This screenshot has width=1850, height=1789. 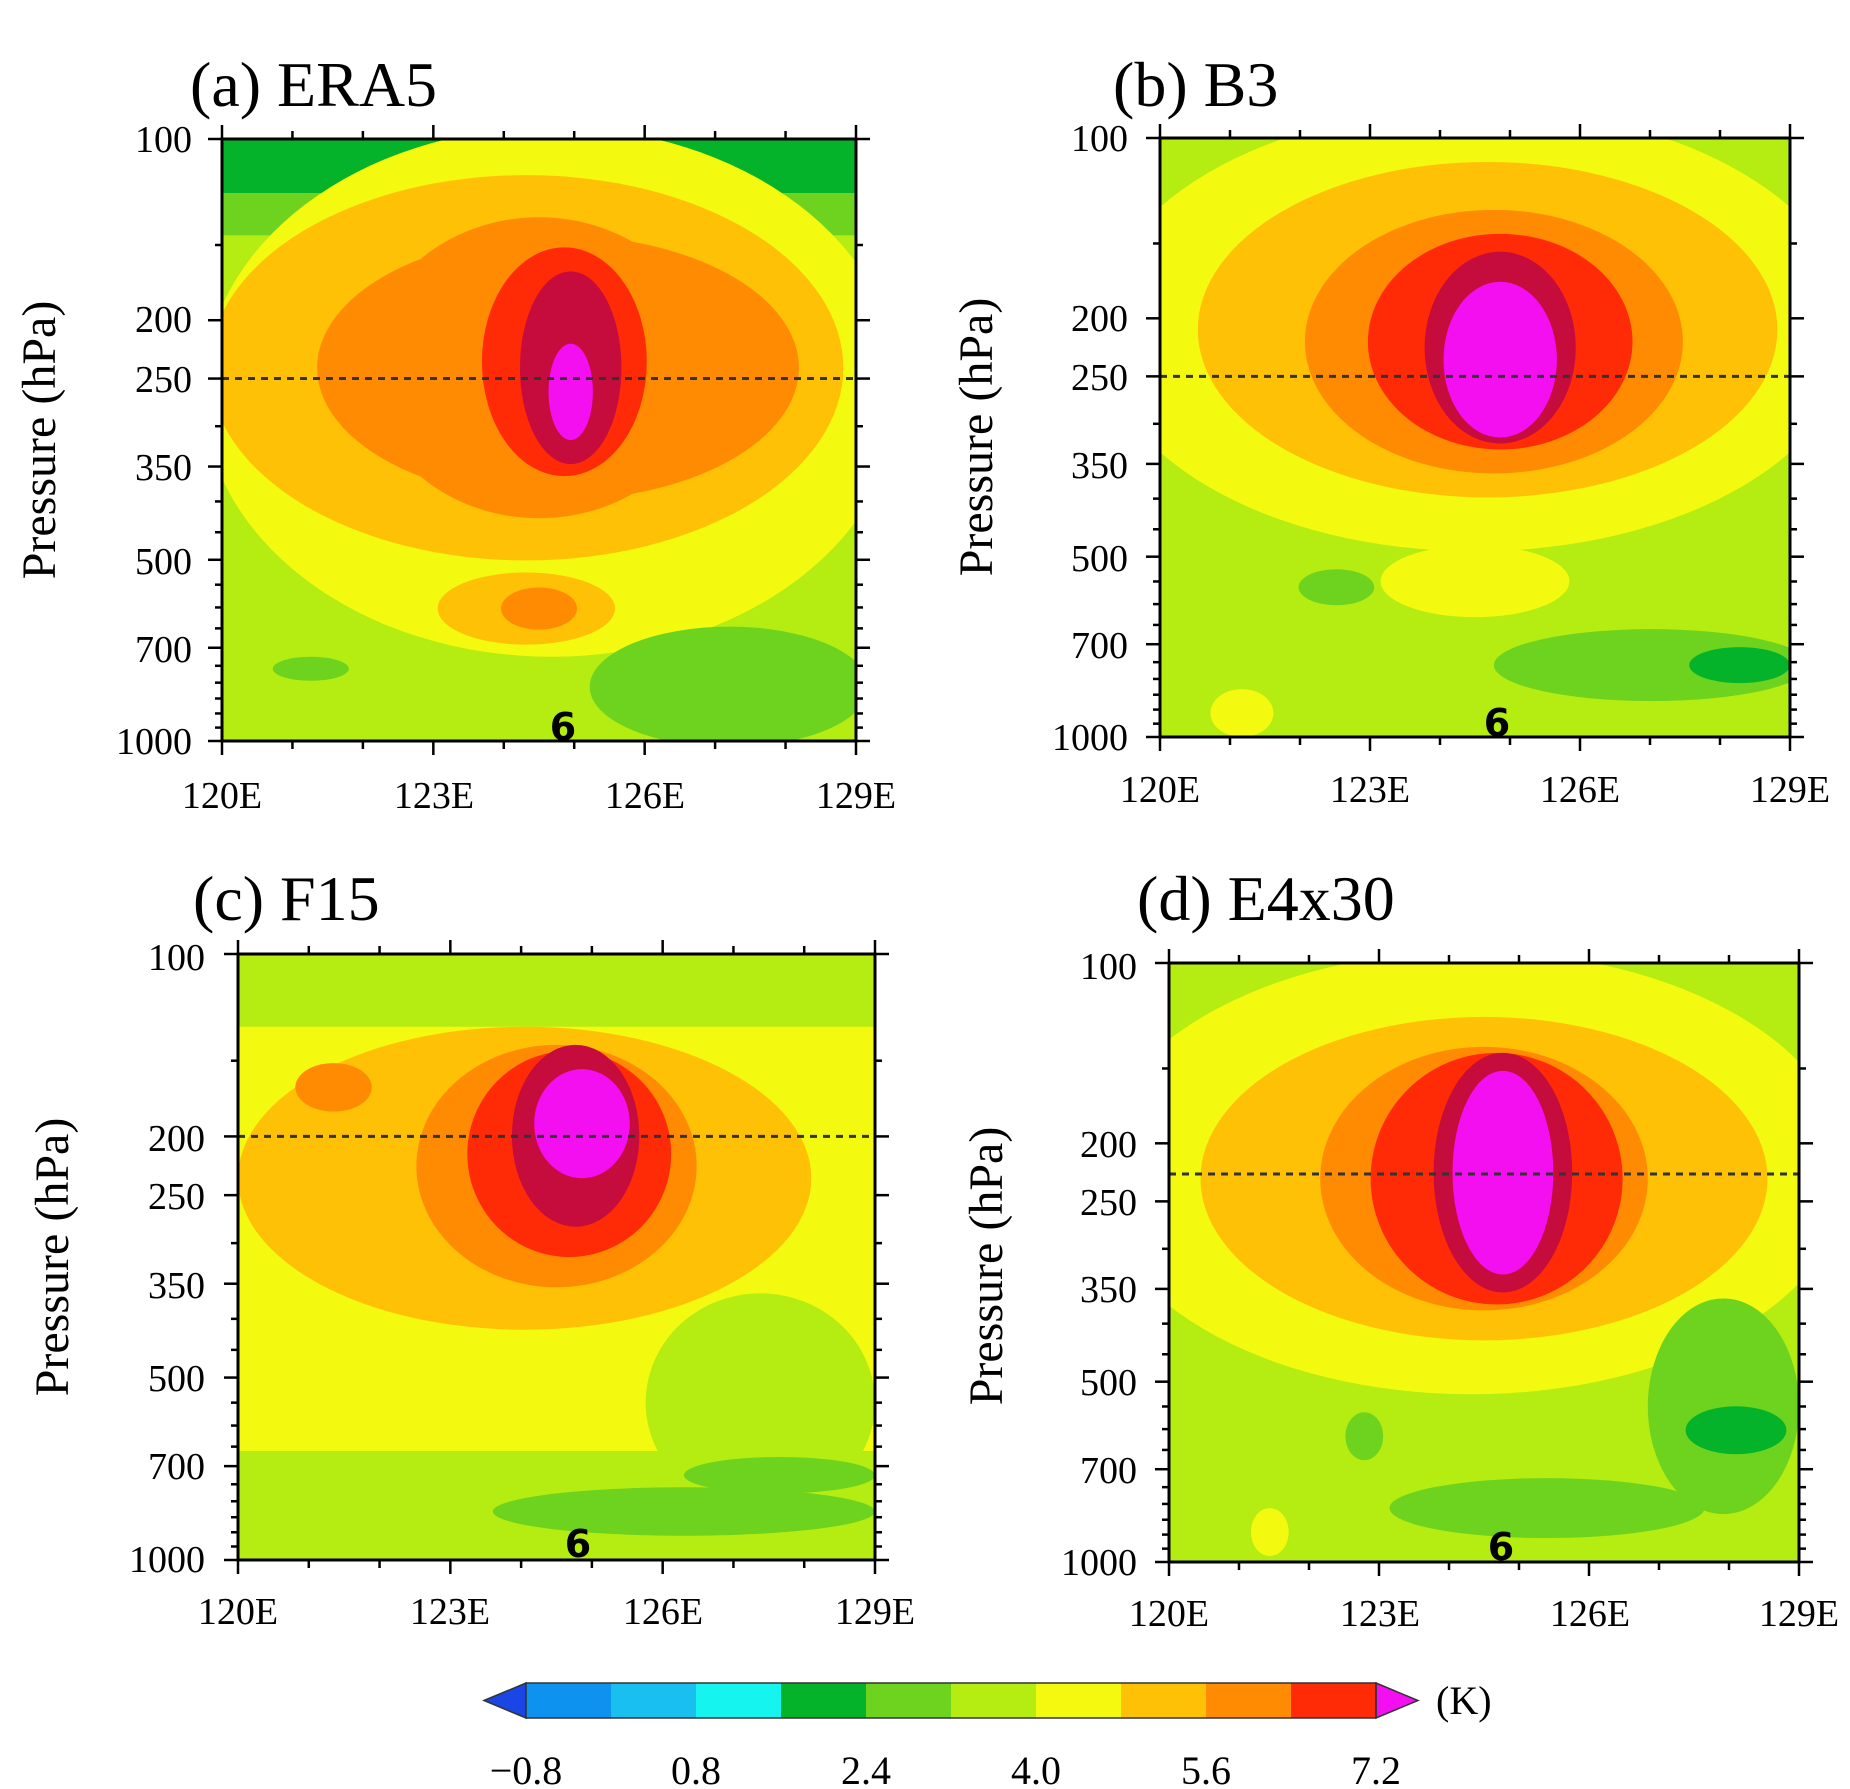 What do you see at coordinates (1206, 1768) in the screenshot?
I see `colorbar-tick-5.6: 5.6` at bounding box center [1206, 1768].